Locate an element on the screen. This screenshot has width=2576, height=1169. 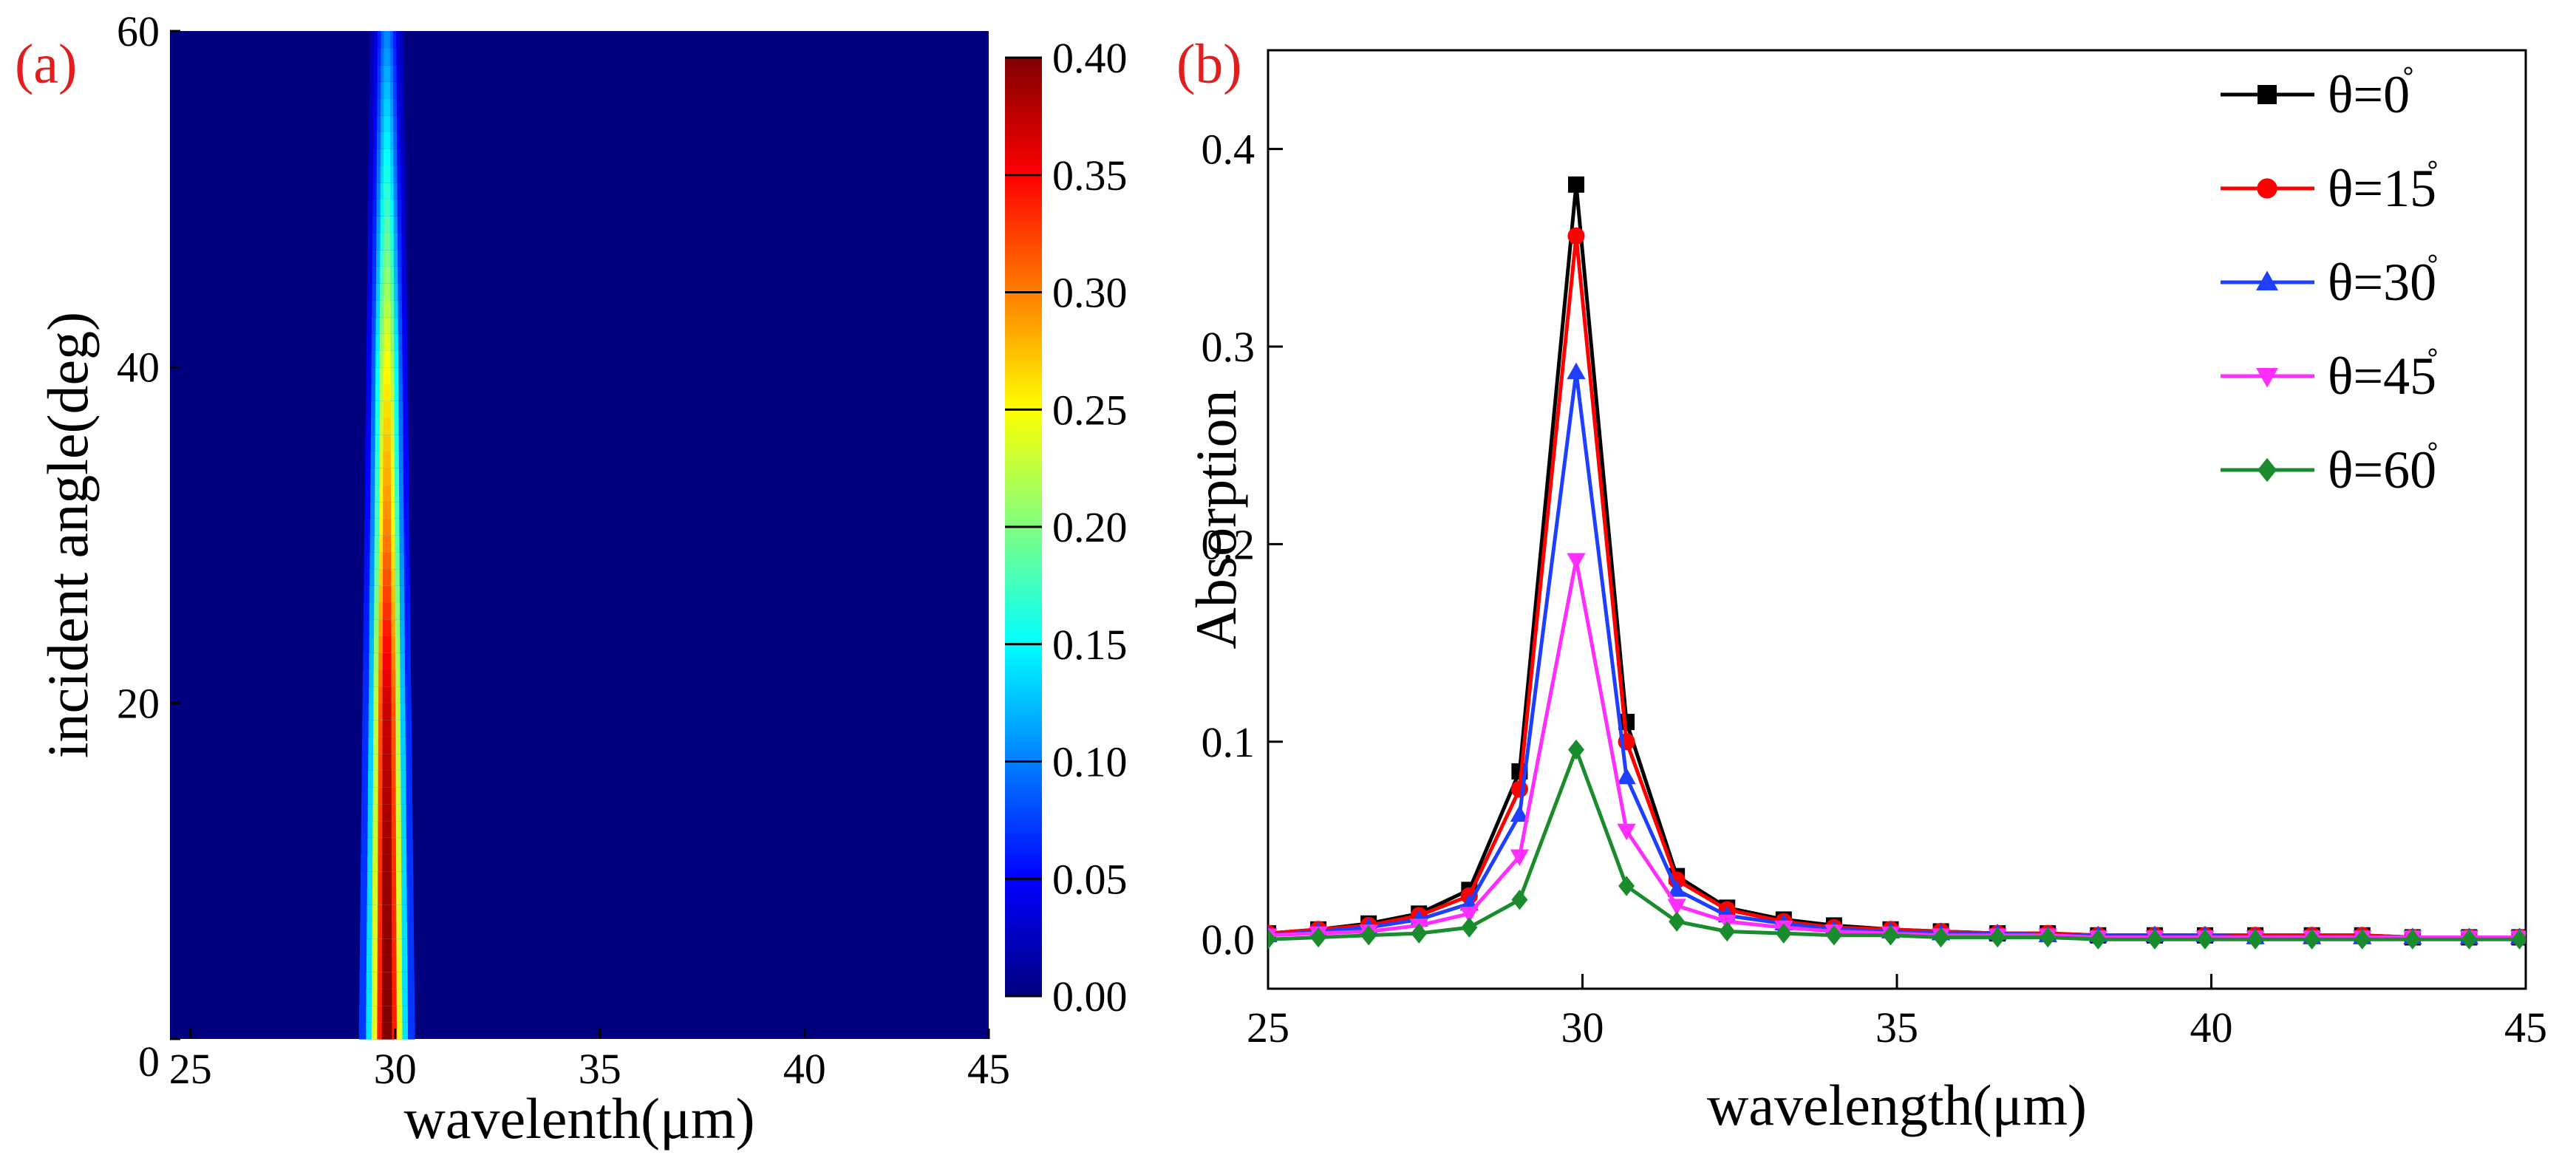
line-y-tick-label: 0.3 is located at coordinates (1228, 347).